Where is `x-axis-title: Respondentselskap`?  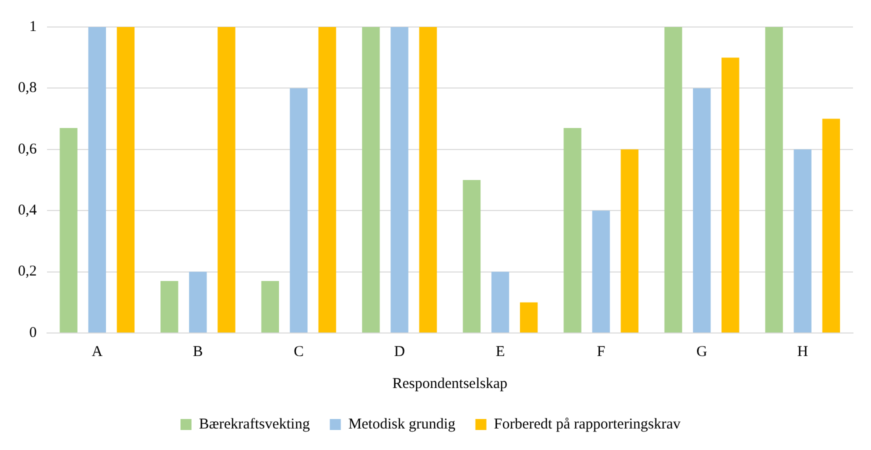
x-axis-title: Respondentselskap is located at coordinates (450, 384).